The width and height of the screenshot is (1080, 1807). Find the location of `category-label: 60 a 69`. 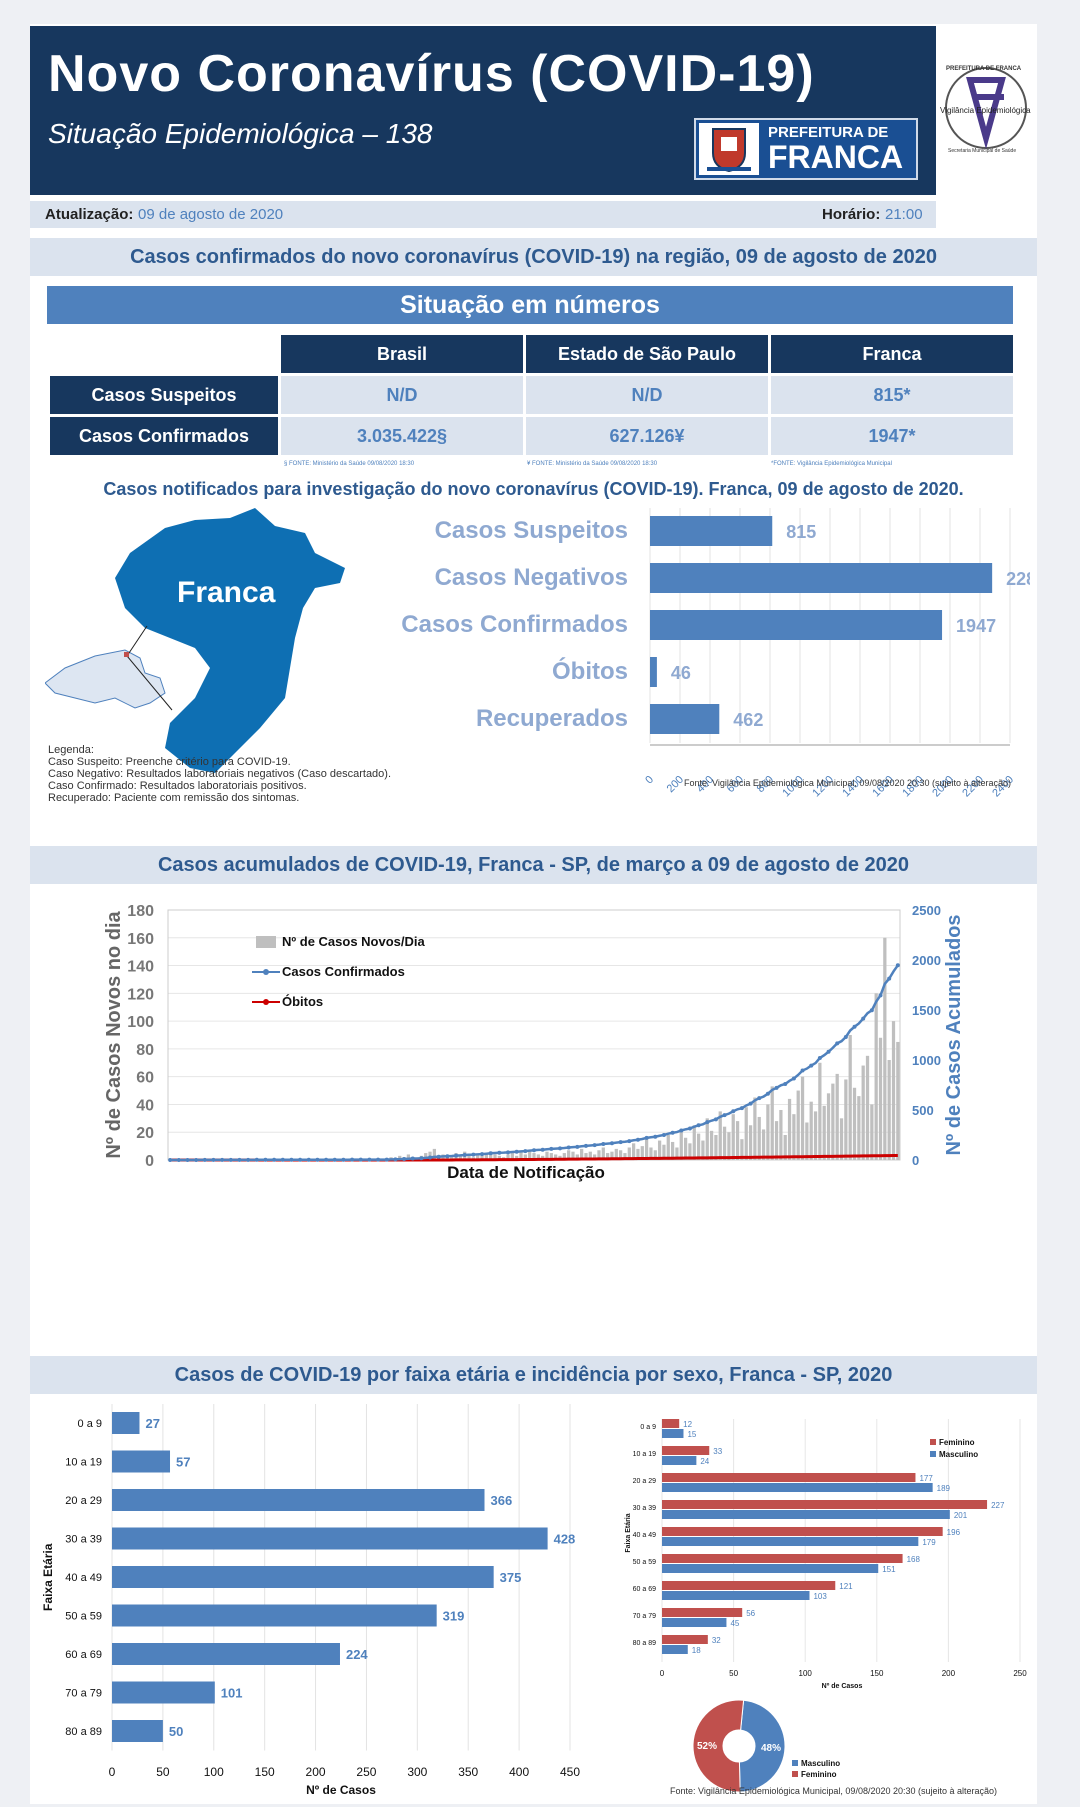

category-label: 60 a 69 is located at coordinates (644, 1589).